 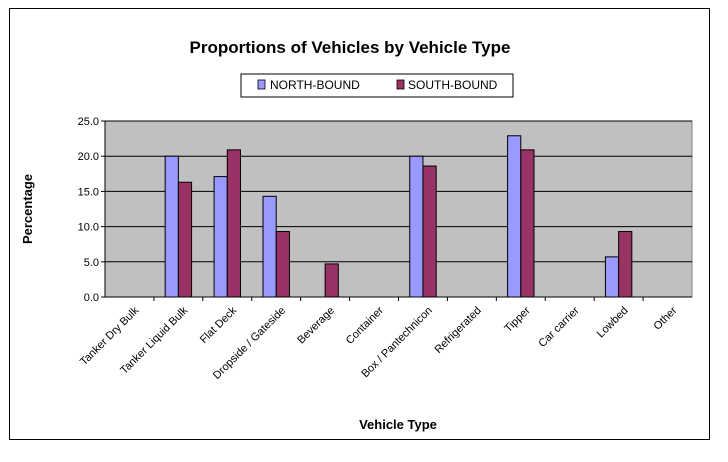 I want to click on legend-box, so click(x=377, y=85).